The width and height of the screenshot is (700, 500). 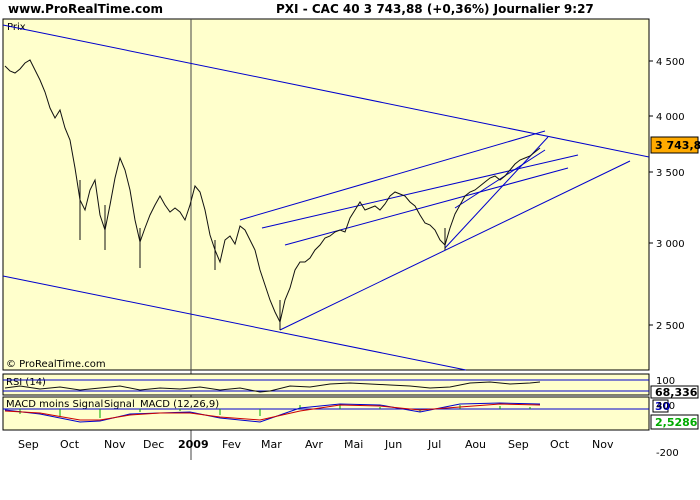 I want to click on y-tick-label: 4 000, so click(x=670, y=117).